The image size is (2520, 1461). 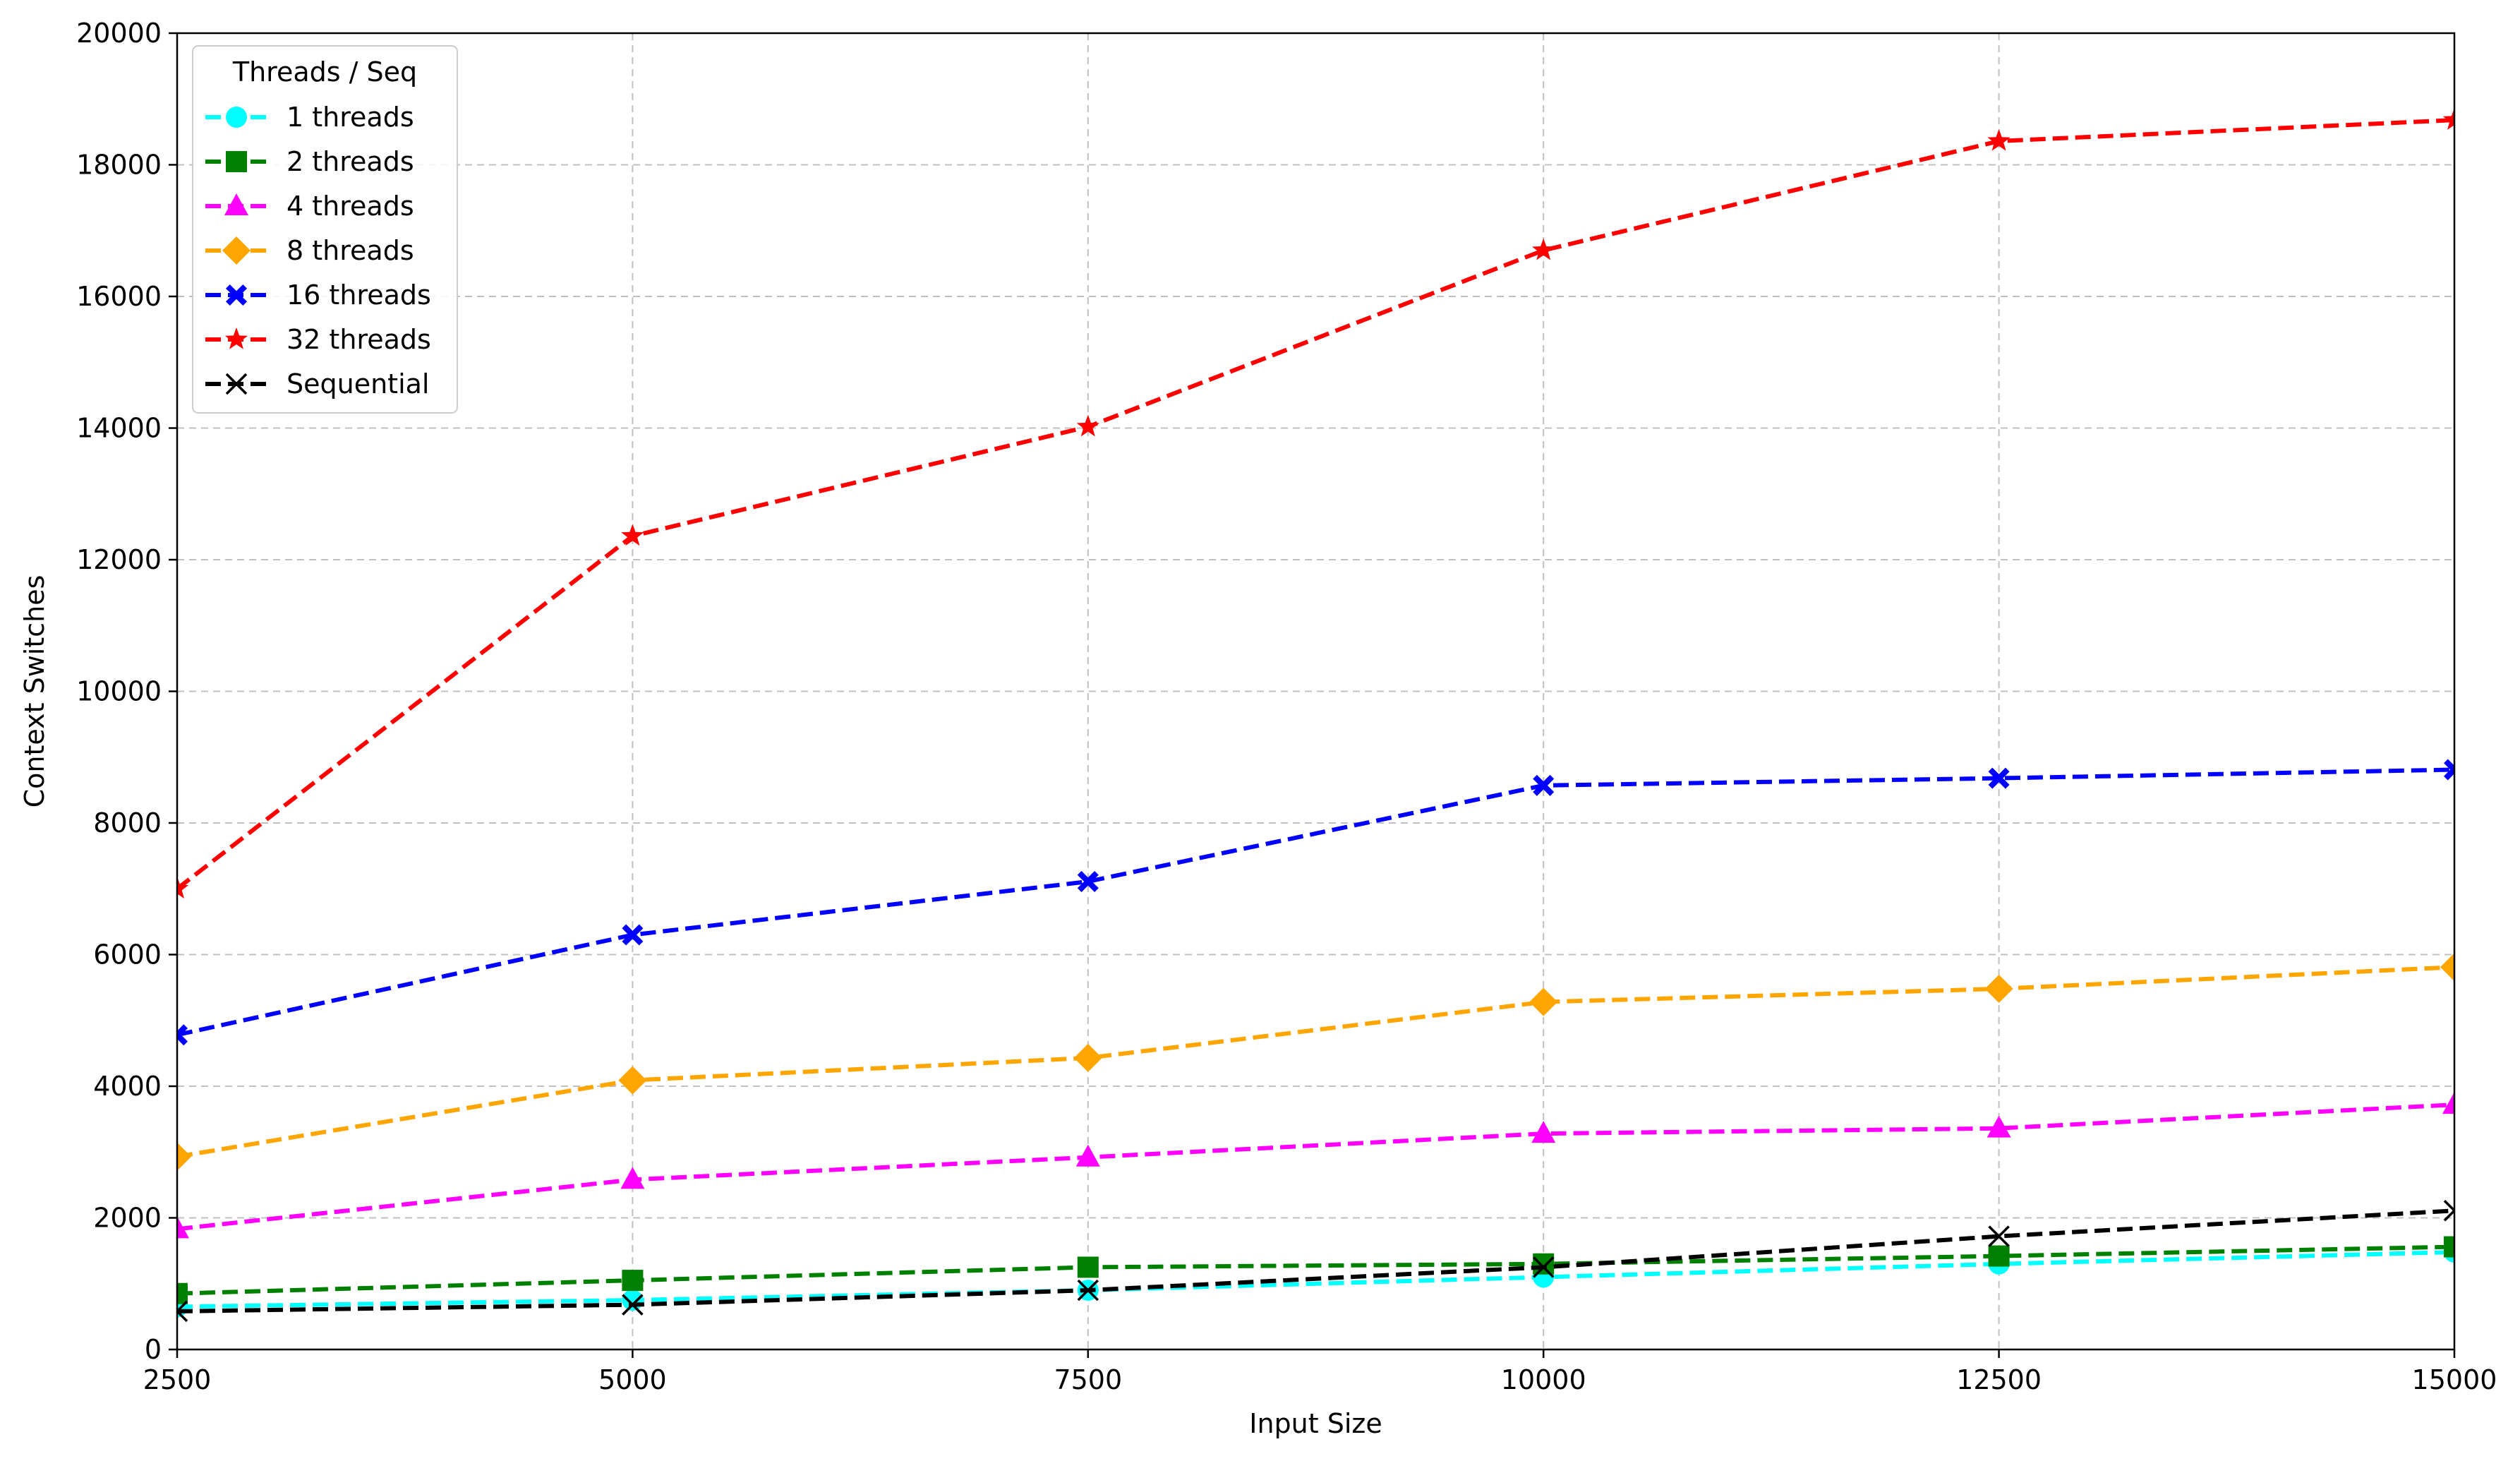 I want to click on series-8-threads, so click(x=1315, y=1062).